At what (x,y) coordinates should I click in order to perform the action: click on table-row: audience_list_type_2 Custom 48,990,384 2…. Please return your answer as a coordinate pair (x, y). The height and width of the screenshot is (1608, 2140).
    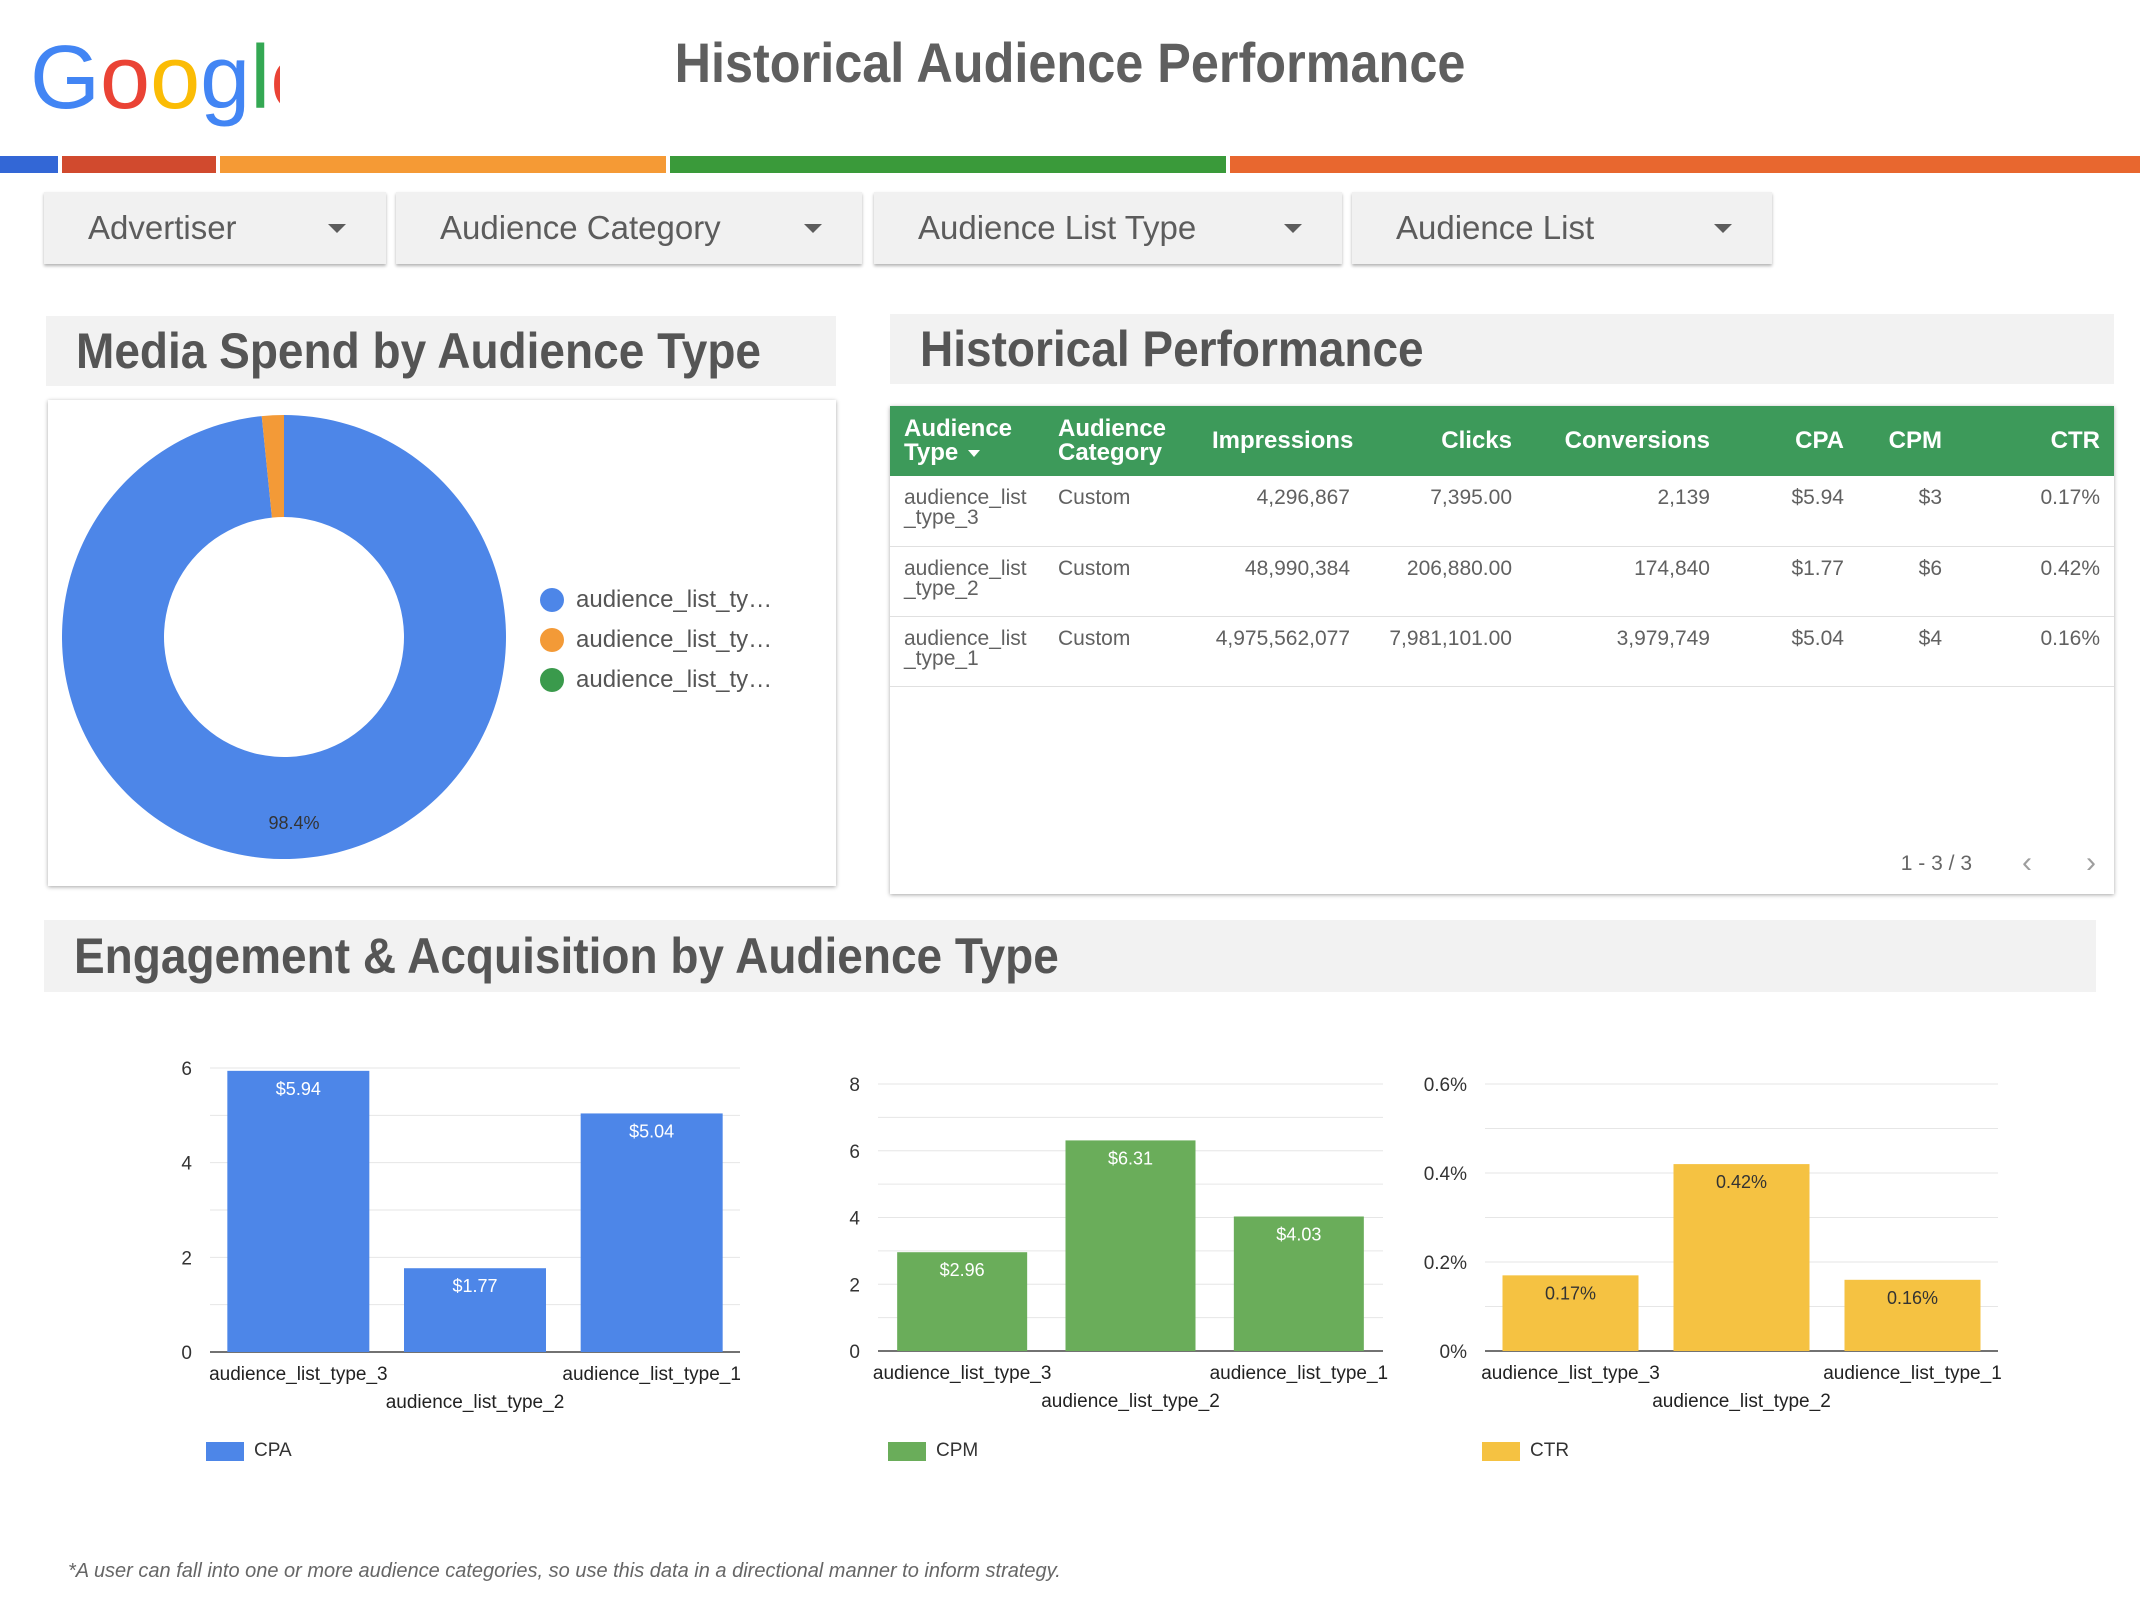
    Looking at the image, I should click on (1502, 581).